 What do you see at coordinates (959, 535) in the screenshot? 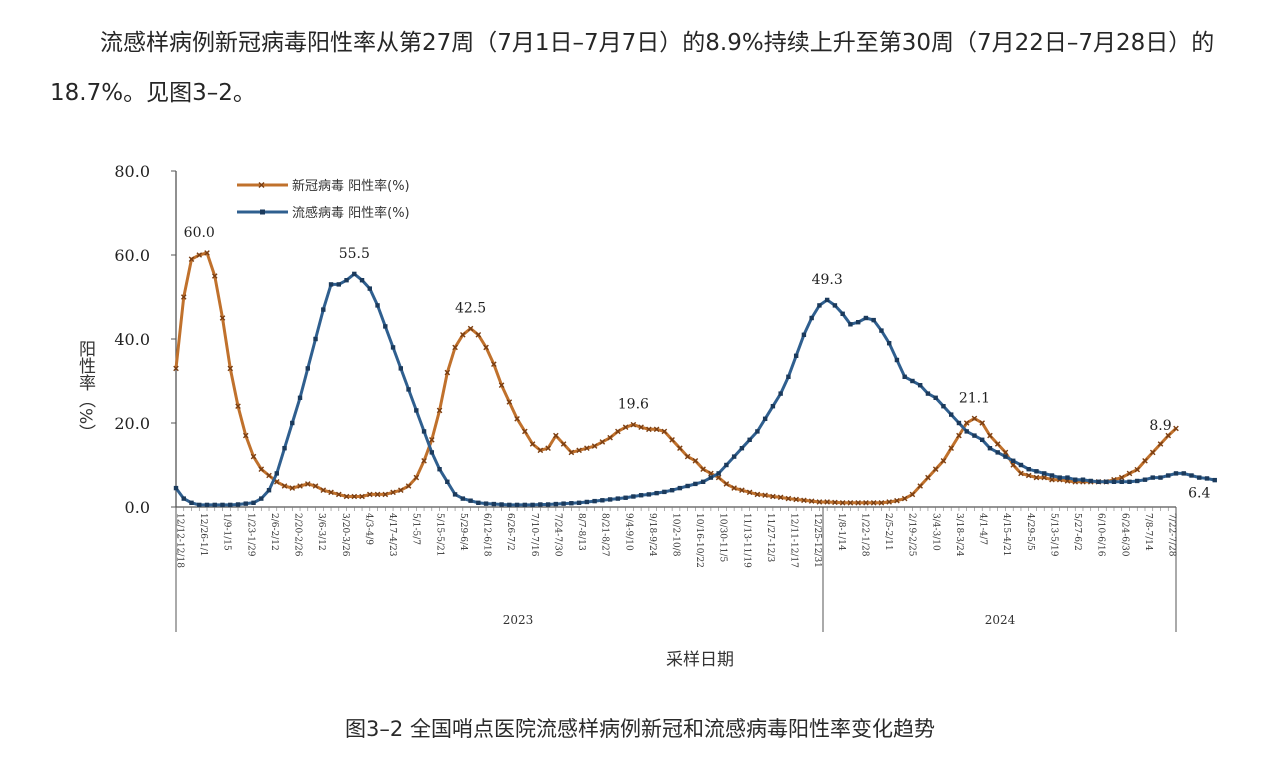
I see `x-tick-label: 3/18-3/24` at bounding box center [959, 535].